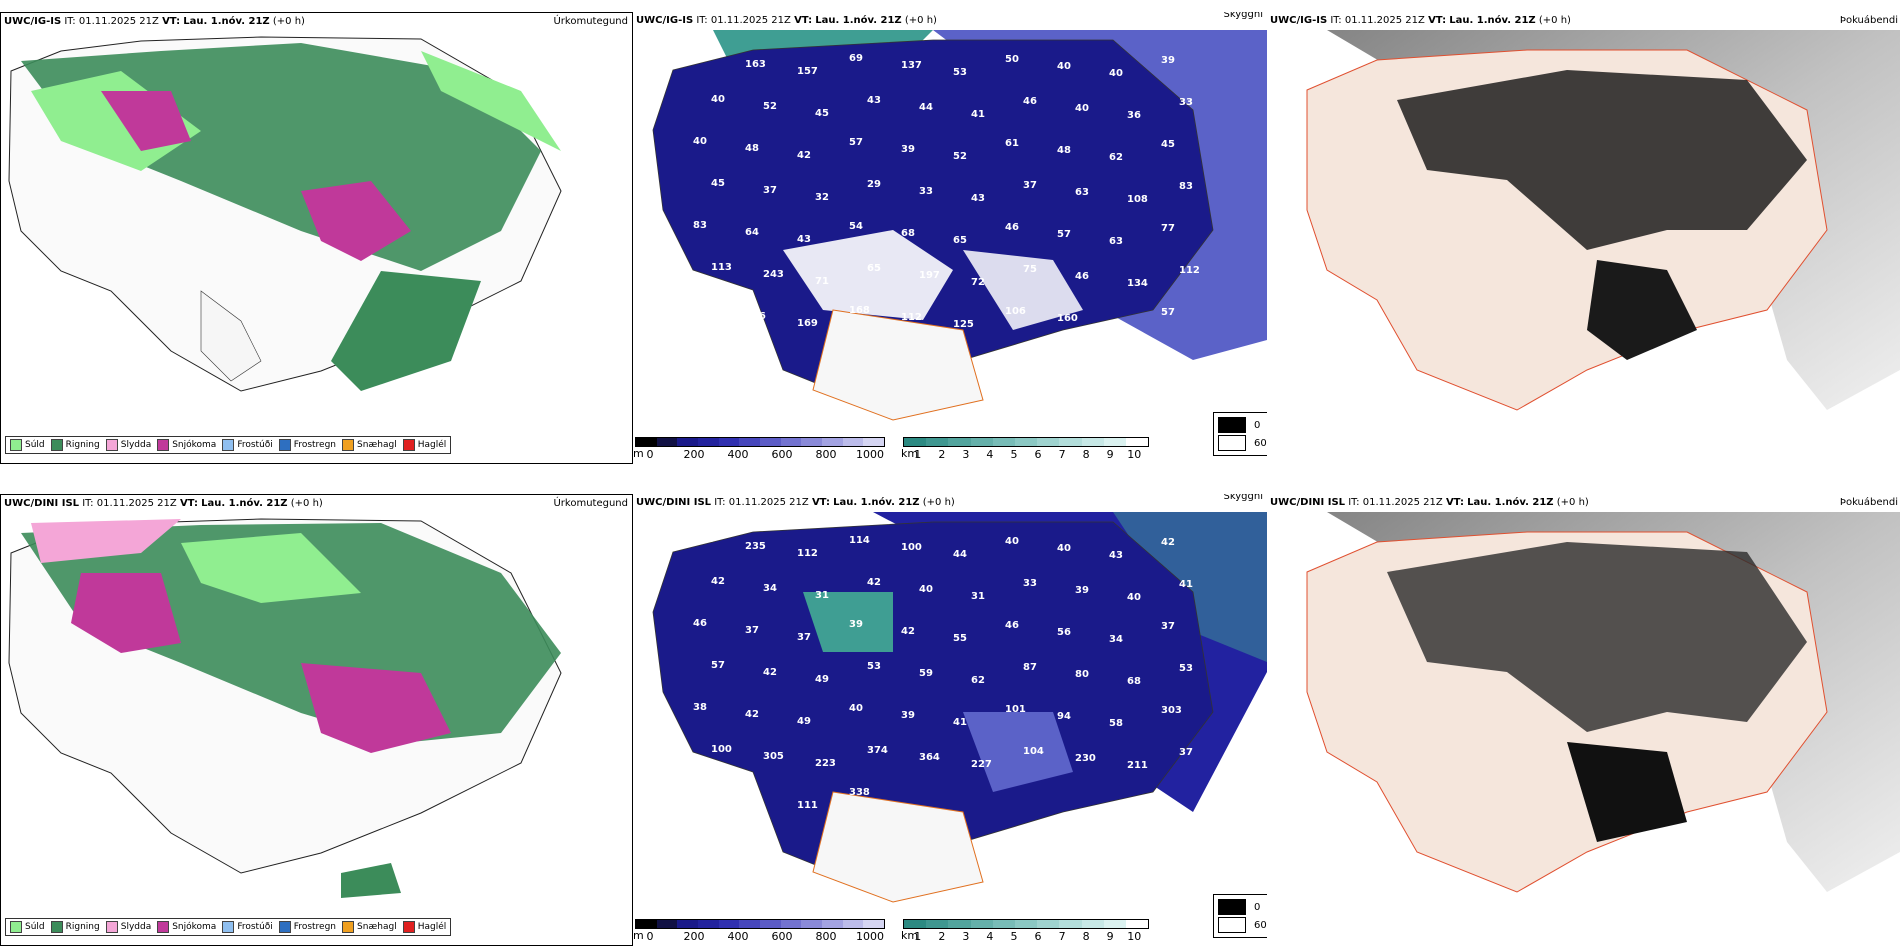  I want to click on fog-legend-row: 0, so click(1242, 907).